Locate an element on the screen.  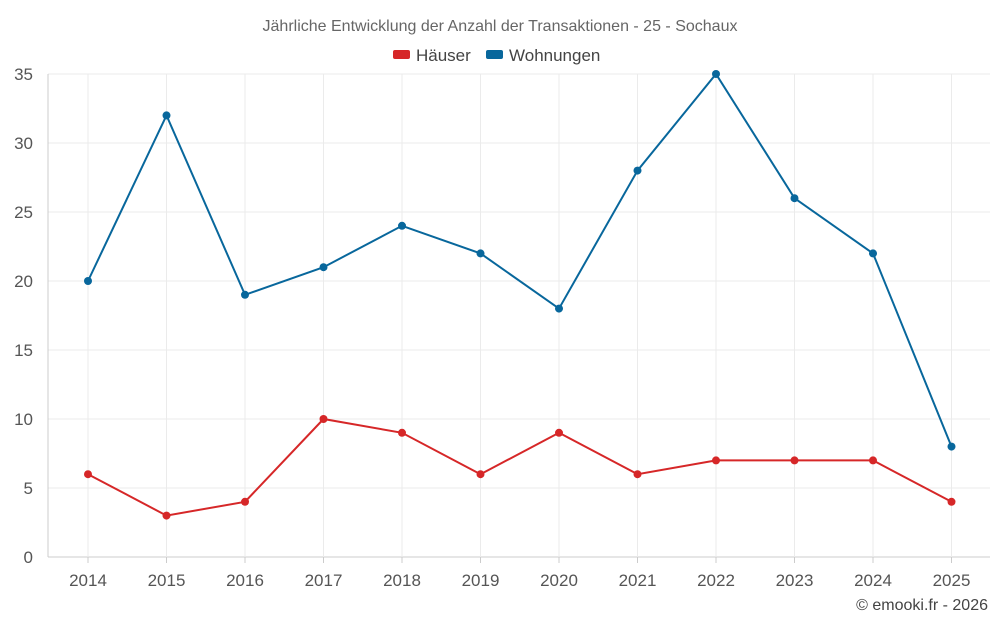
legend-label: Wohnungen is located at coordinates (554, 55).